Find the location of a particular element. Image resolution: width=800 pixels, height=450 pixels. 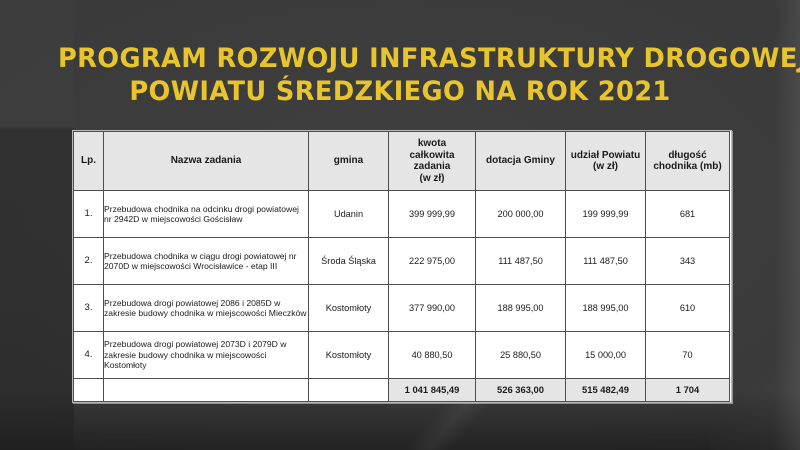

column-header-nazwa-zadania: Nazwa zadania is located at coordinates (206, 161).